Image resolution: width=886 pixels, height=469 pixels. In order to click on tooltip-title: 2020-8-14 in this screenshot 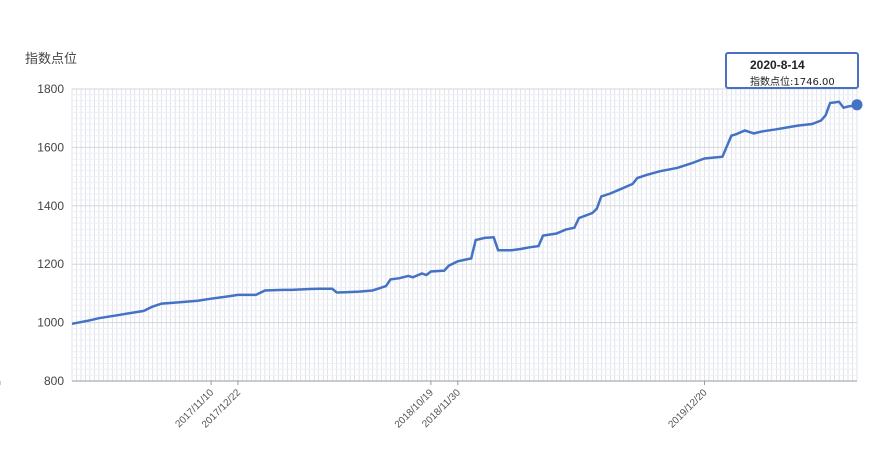, I will do `click(777, 65)`.